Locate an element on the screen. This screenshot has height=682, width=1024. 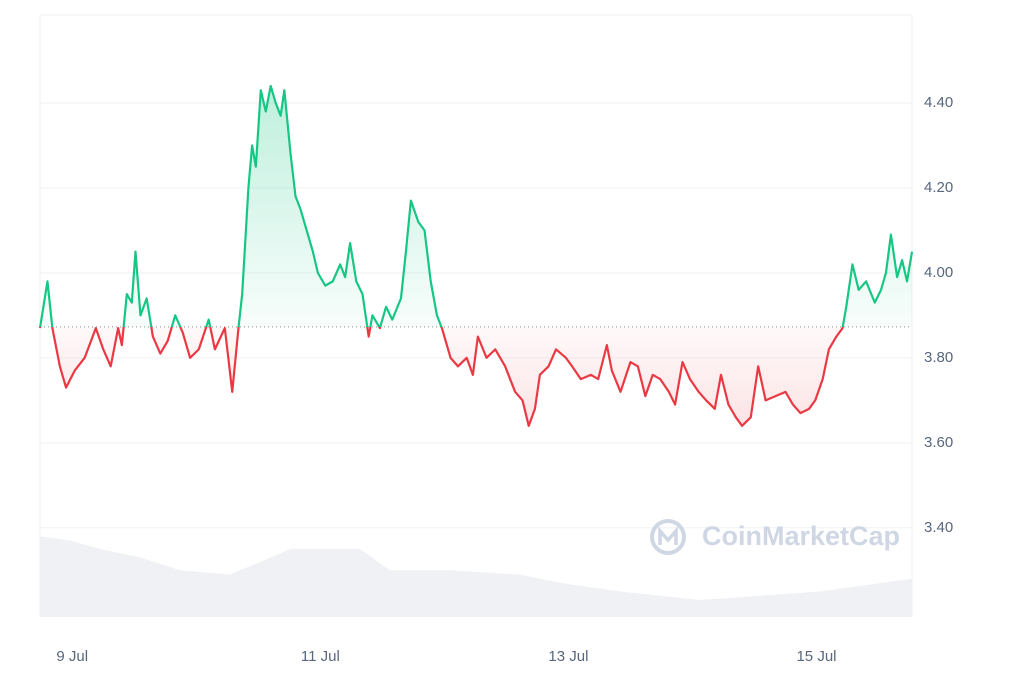
x-tick-label: 9 Jul is located at coordinates (72, 656).